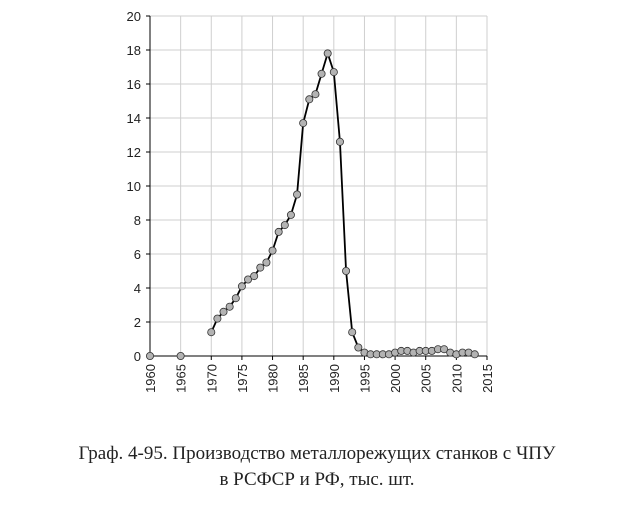  What do you see at coordinates (137, 254) in the screenshot?
I see `y-tick-label: 6` at bounding box center [137, 254].